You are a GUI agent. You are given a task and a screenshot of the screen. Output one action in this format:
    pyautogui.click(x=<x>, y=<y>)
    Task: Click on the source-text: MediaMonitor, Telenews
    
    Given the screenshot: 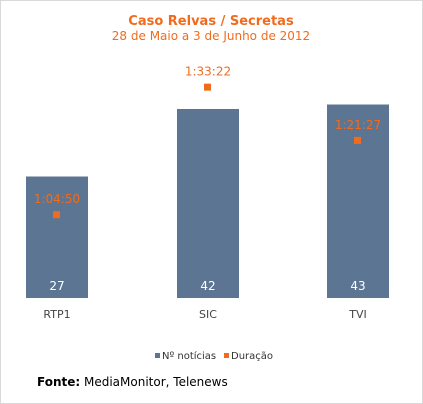 What is the action you would take?
    pyautogui.click(x=154, y=382)
    